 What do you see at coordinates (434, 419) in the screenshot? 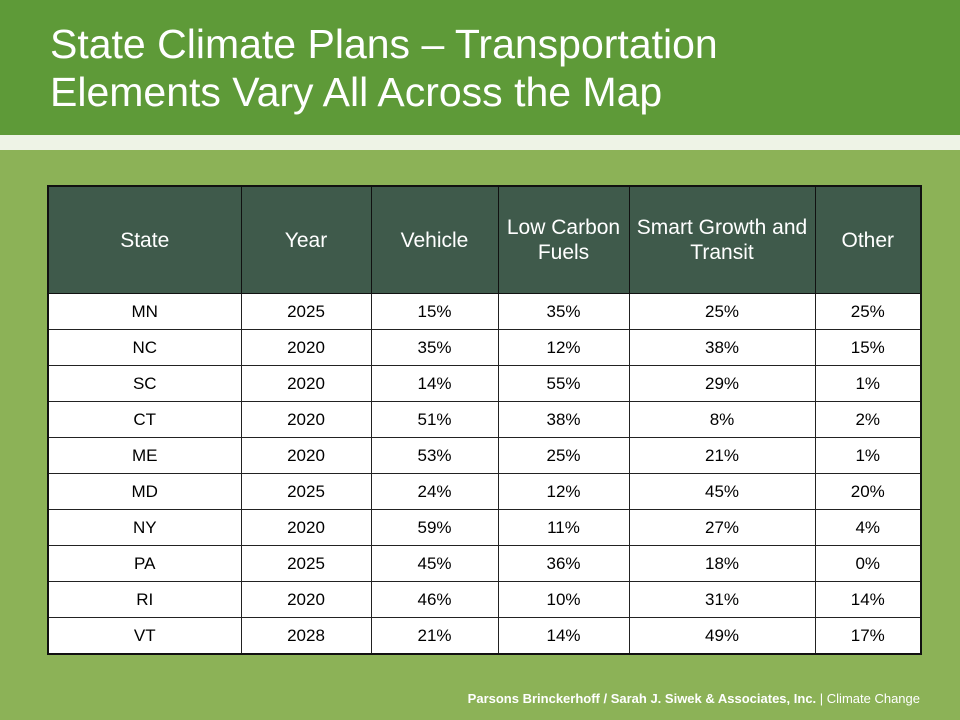
I see `cell-vehicle: 51%` at bounding box center [434, 419].